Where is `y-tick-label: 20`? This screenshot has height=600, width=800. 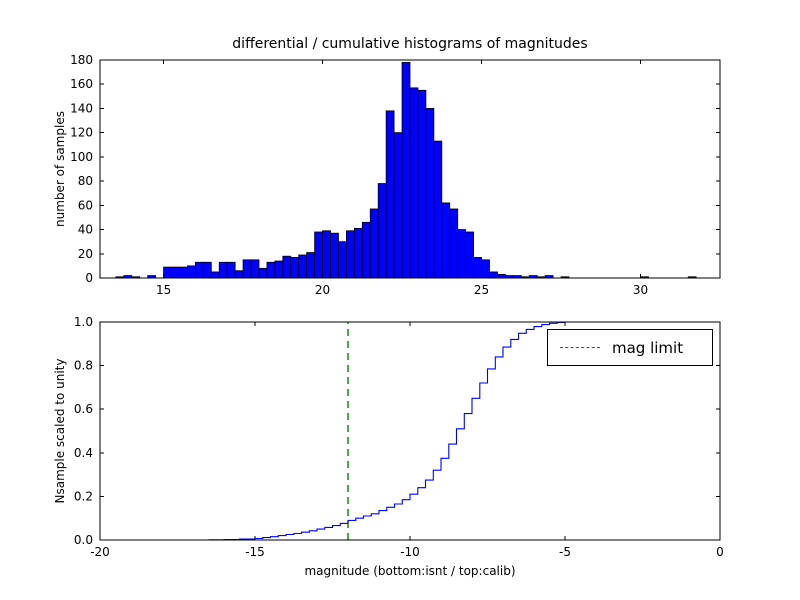
y-tick-label: 20 is located at coordinates (85, 254).